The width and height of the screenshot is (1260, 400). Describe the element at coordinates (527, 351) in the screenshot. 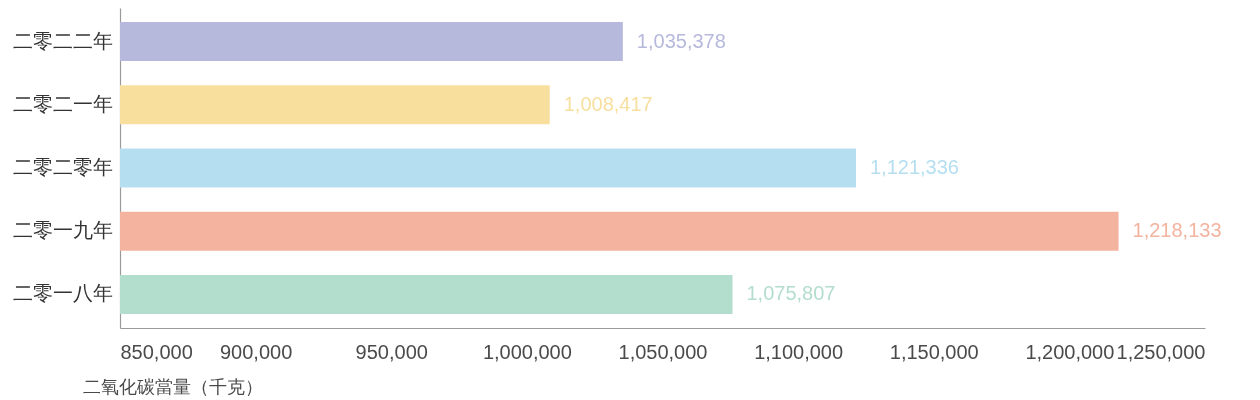

I see `x-tick-label: 1,000,000` at that location.